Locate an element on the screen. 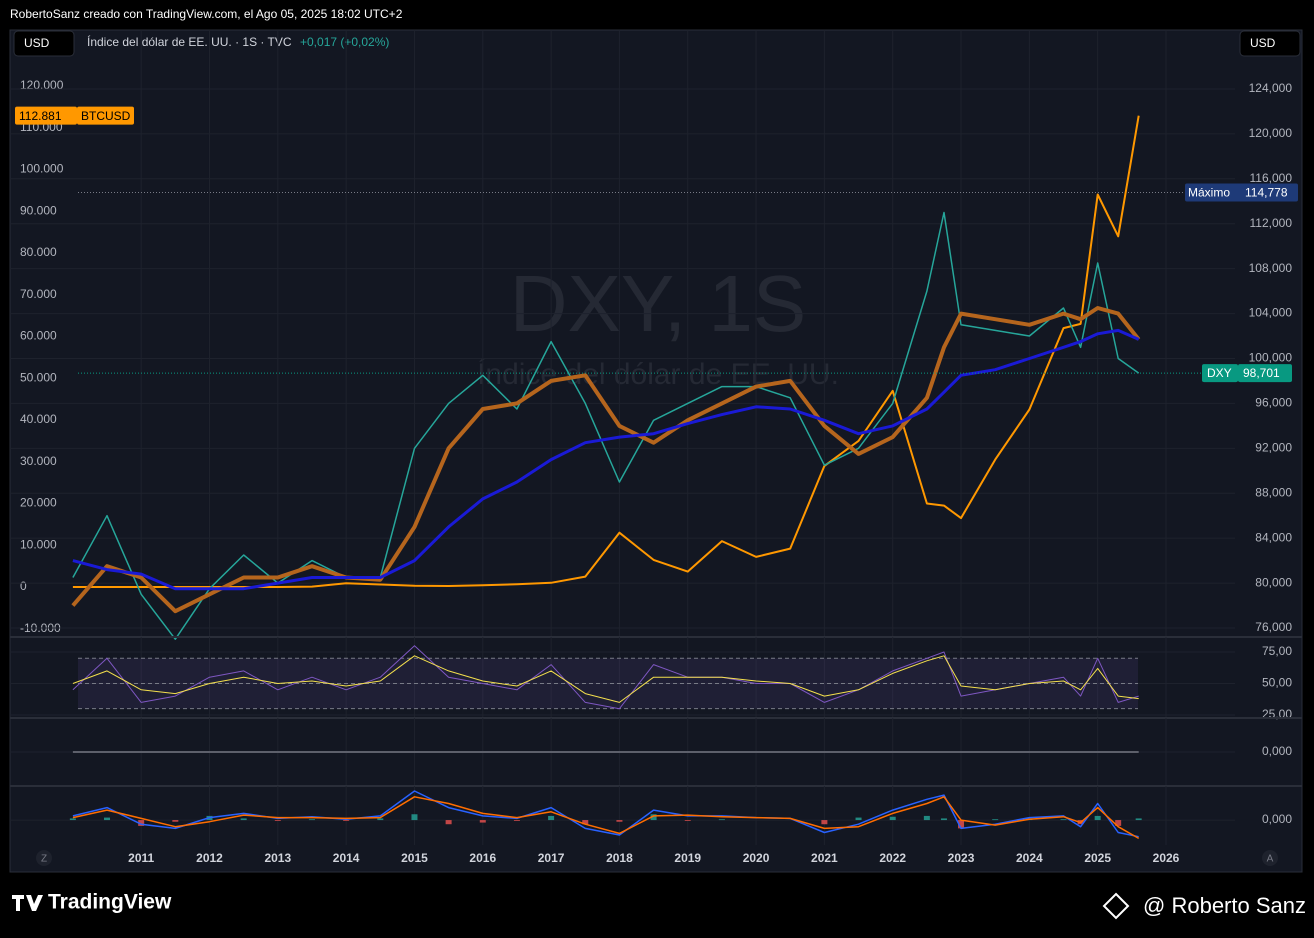  series-name: BTCUSD is located at coordinates (106, 116).